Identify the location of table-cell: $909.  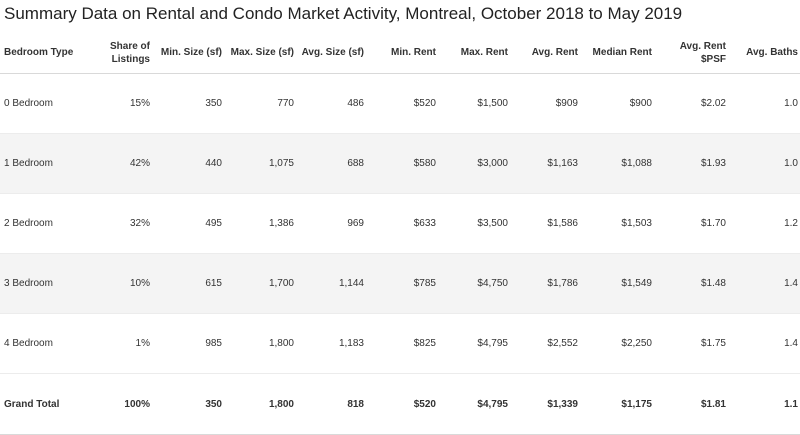
(545, 103).